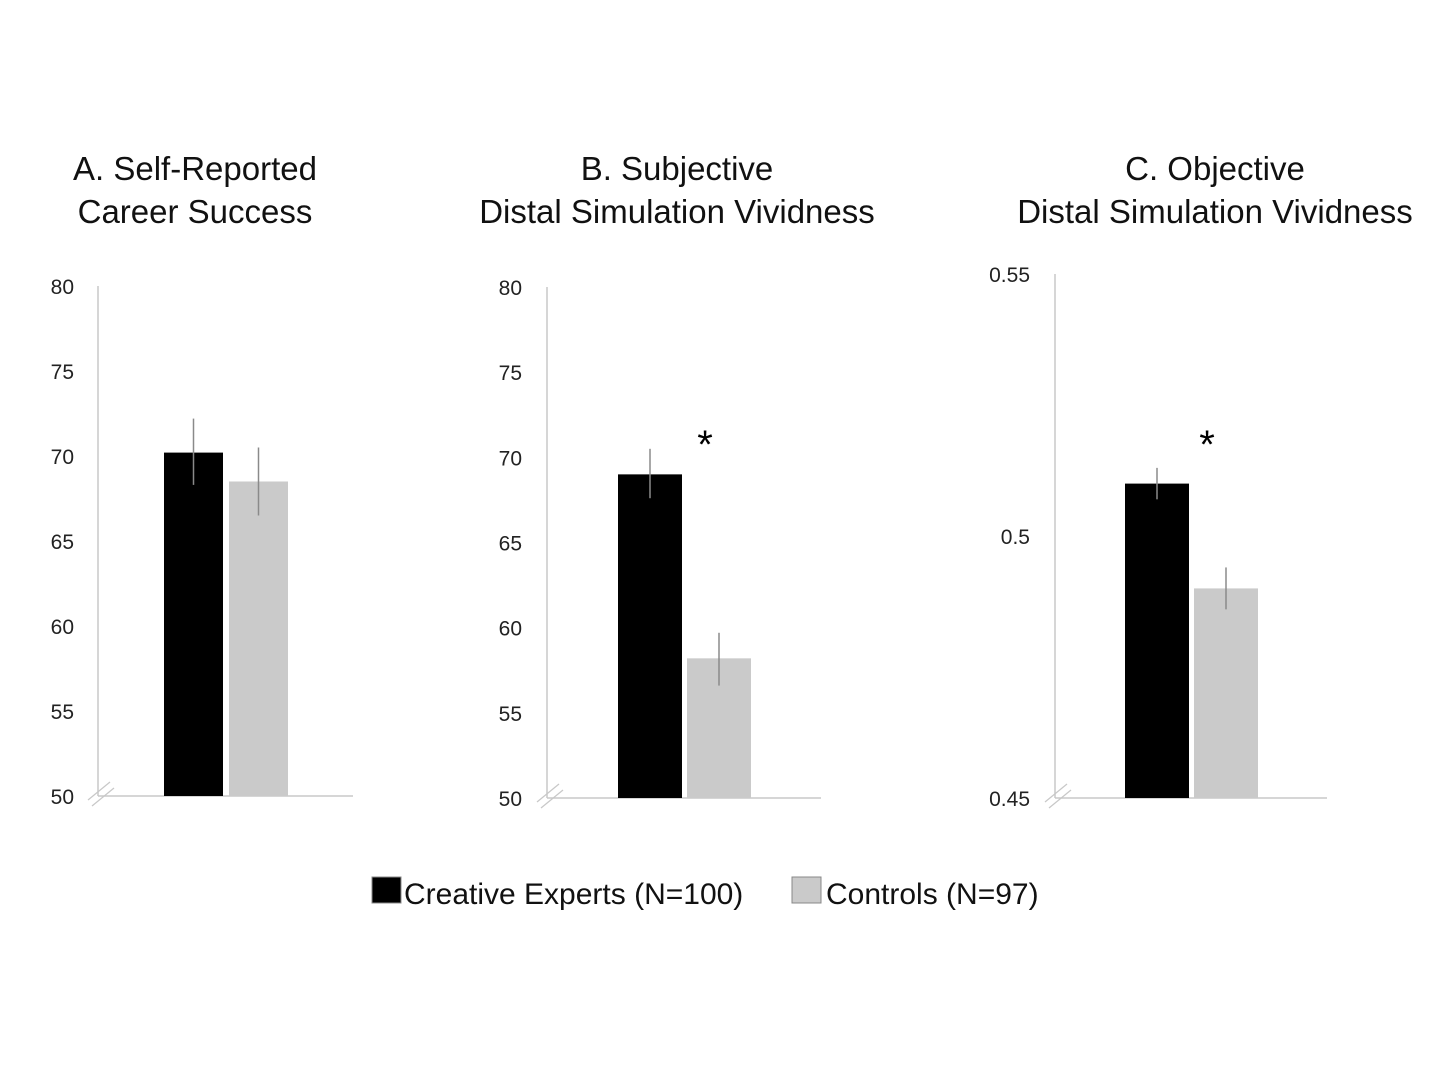  What do you see at coordinates (1009, 799) in the screenshot?
I see `y-tick-label: 0.45` at bounding box center [1009, 799].